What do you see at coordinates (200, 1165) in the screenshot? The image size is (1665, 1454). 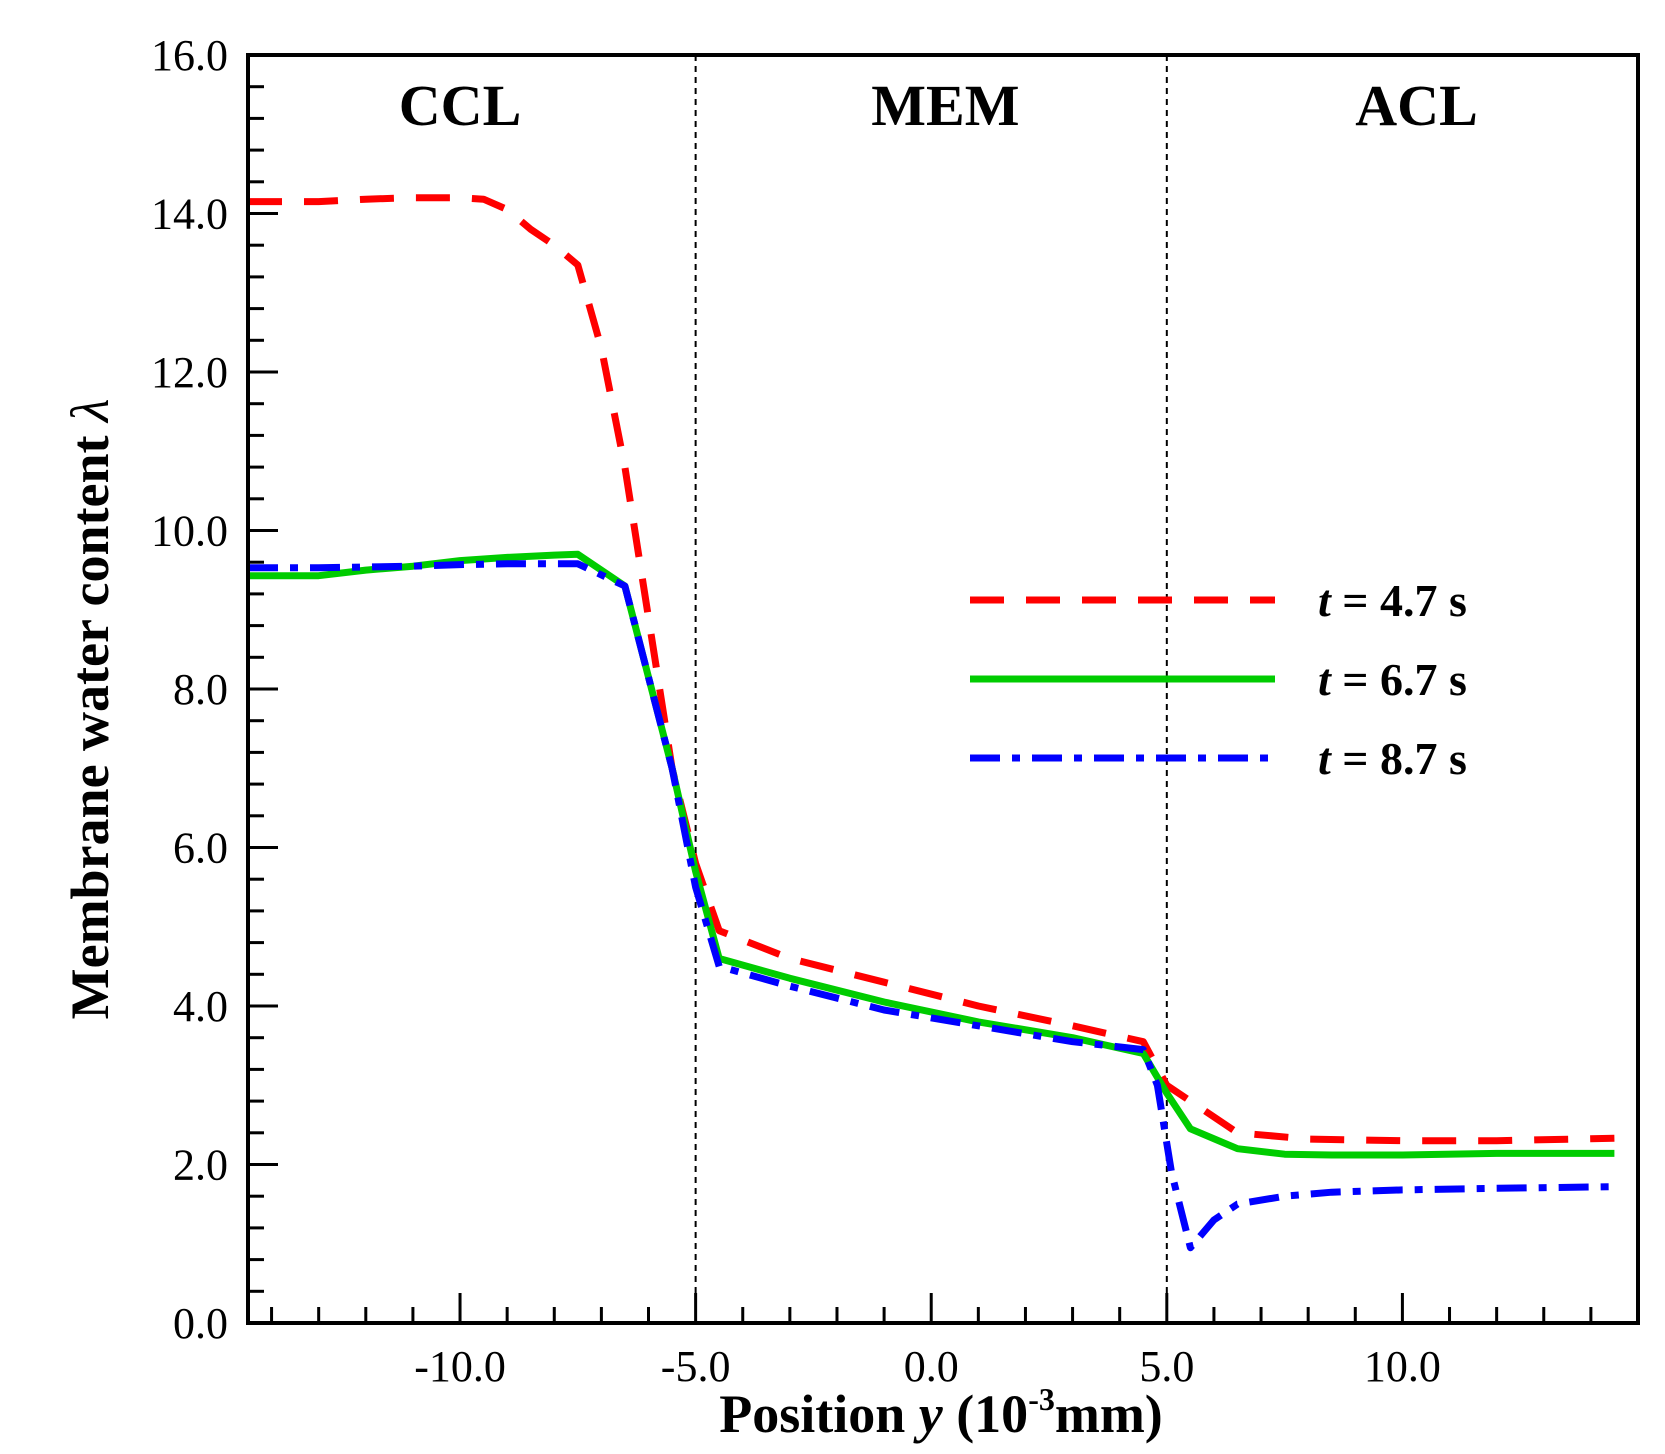 I see `y-tick-label: 2.0` at bounding box center [200, 1165].